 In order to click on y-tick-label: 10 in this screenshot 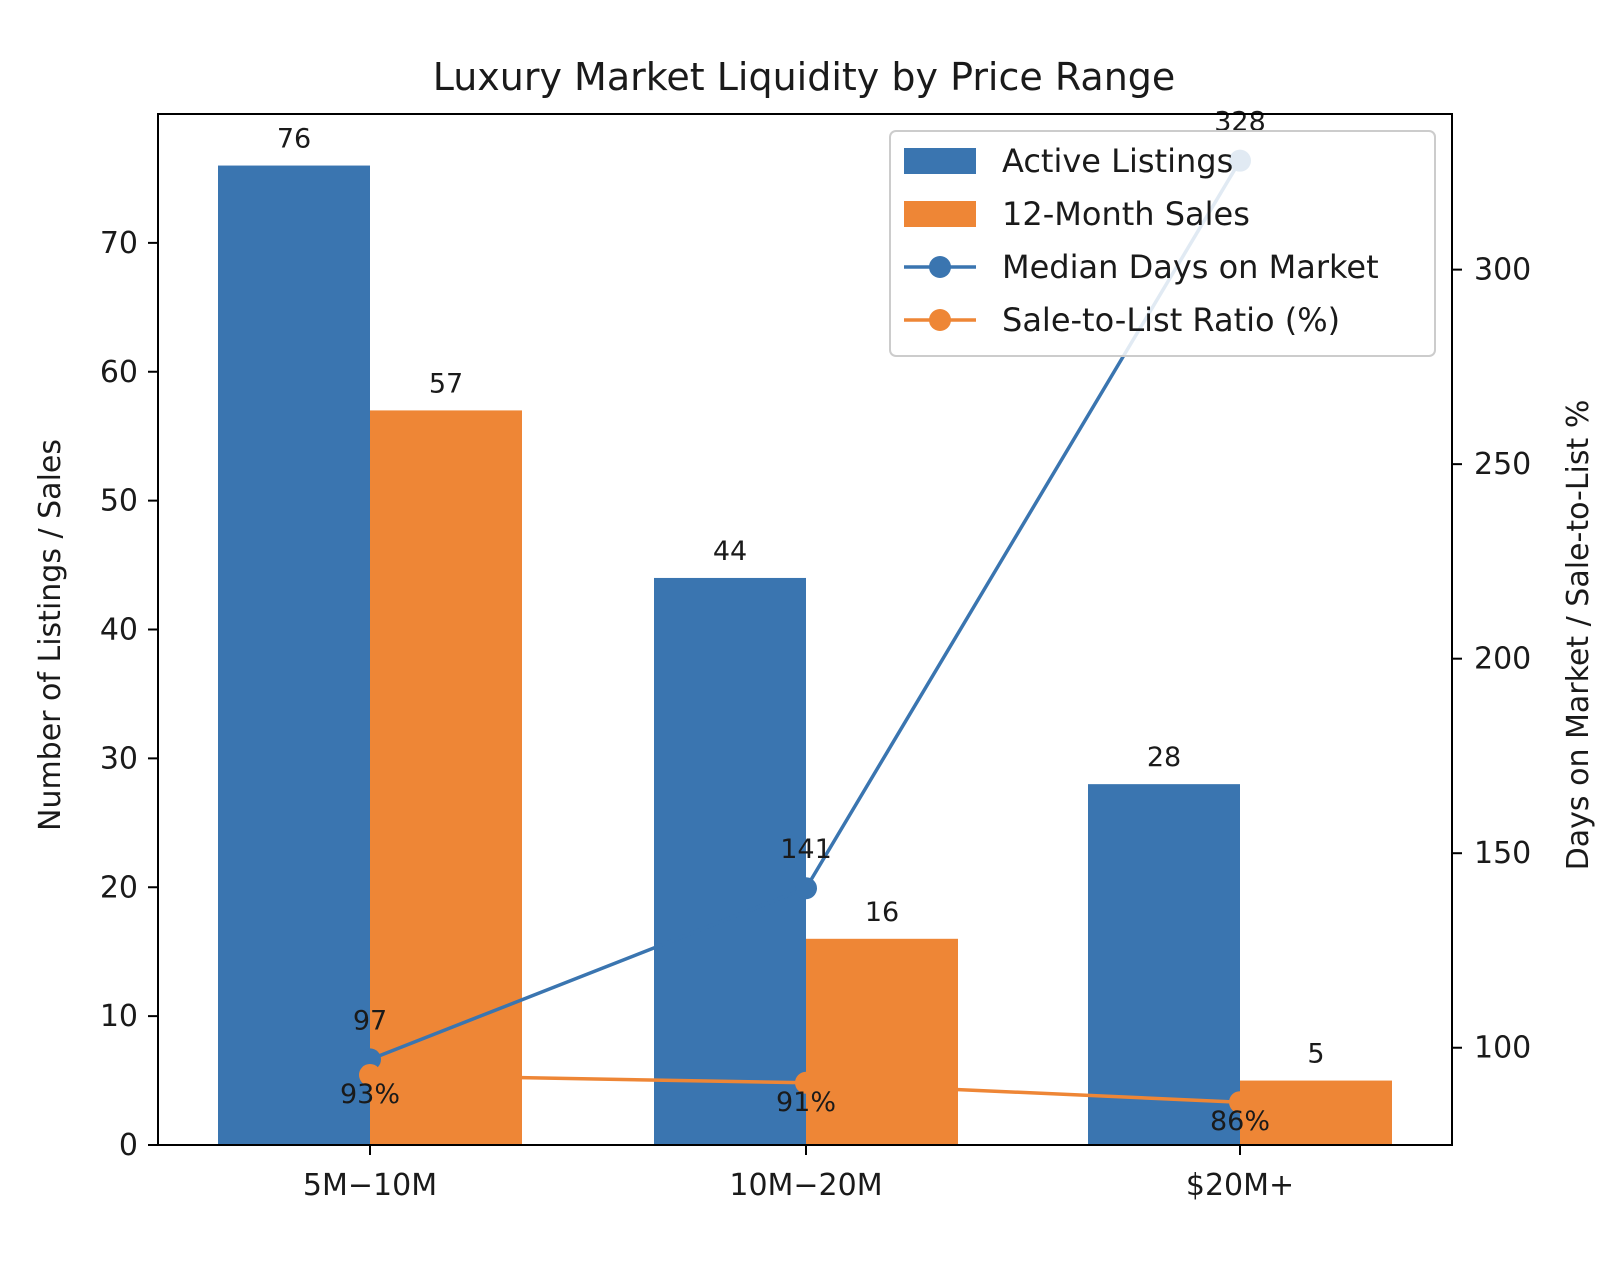, I will do `click(119, 1016)`.